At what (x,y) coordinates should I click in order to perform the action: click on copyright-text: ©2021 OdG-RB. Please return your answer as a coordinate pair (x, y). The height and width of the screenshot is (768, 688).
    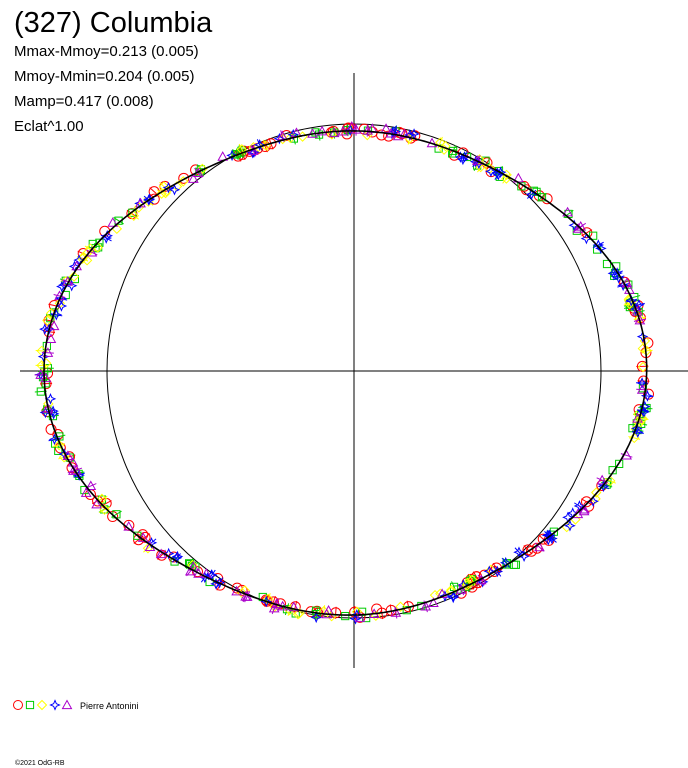
    Looking at the image, I should click on (40, 763).